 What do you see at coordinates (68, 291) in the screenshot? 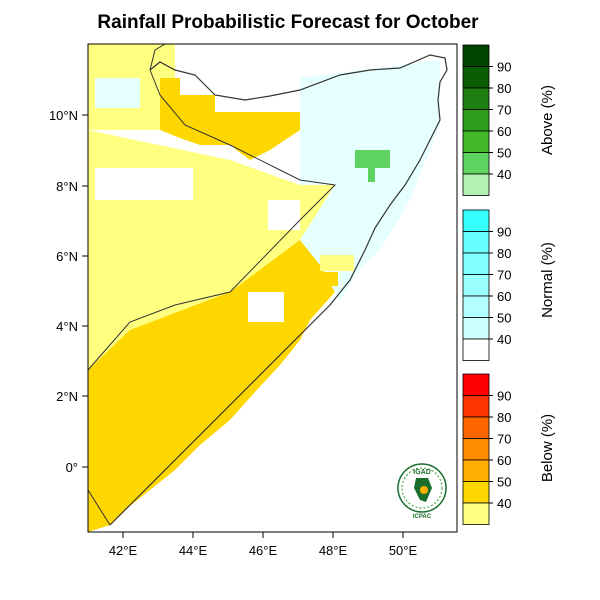
I see `y-axis: 10°N 8°N 6°N 4°N 2°N 0°` at bounding box center [68, 291].